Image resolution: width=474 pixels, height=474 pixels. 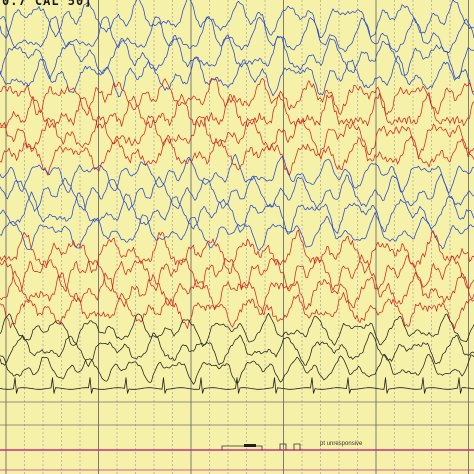 What do you see at coordinates (237, 436) in the screenshot?
I see `bottom-marker-lines` at bounding box center [237, 436].